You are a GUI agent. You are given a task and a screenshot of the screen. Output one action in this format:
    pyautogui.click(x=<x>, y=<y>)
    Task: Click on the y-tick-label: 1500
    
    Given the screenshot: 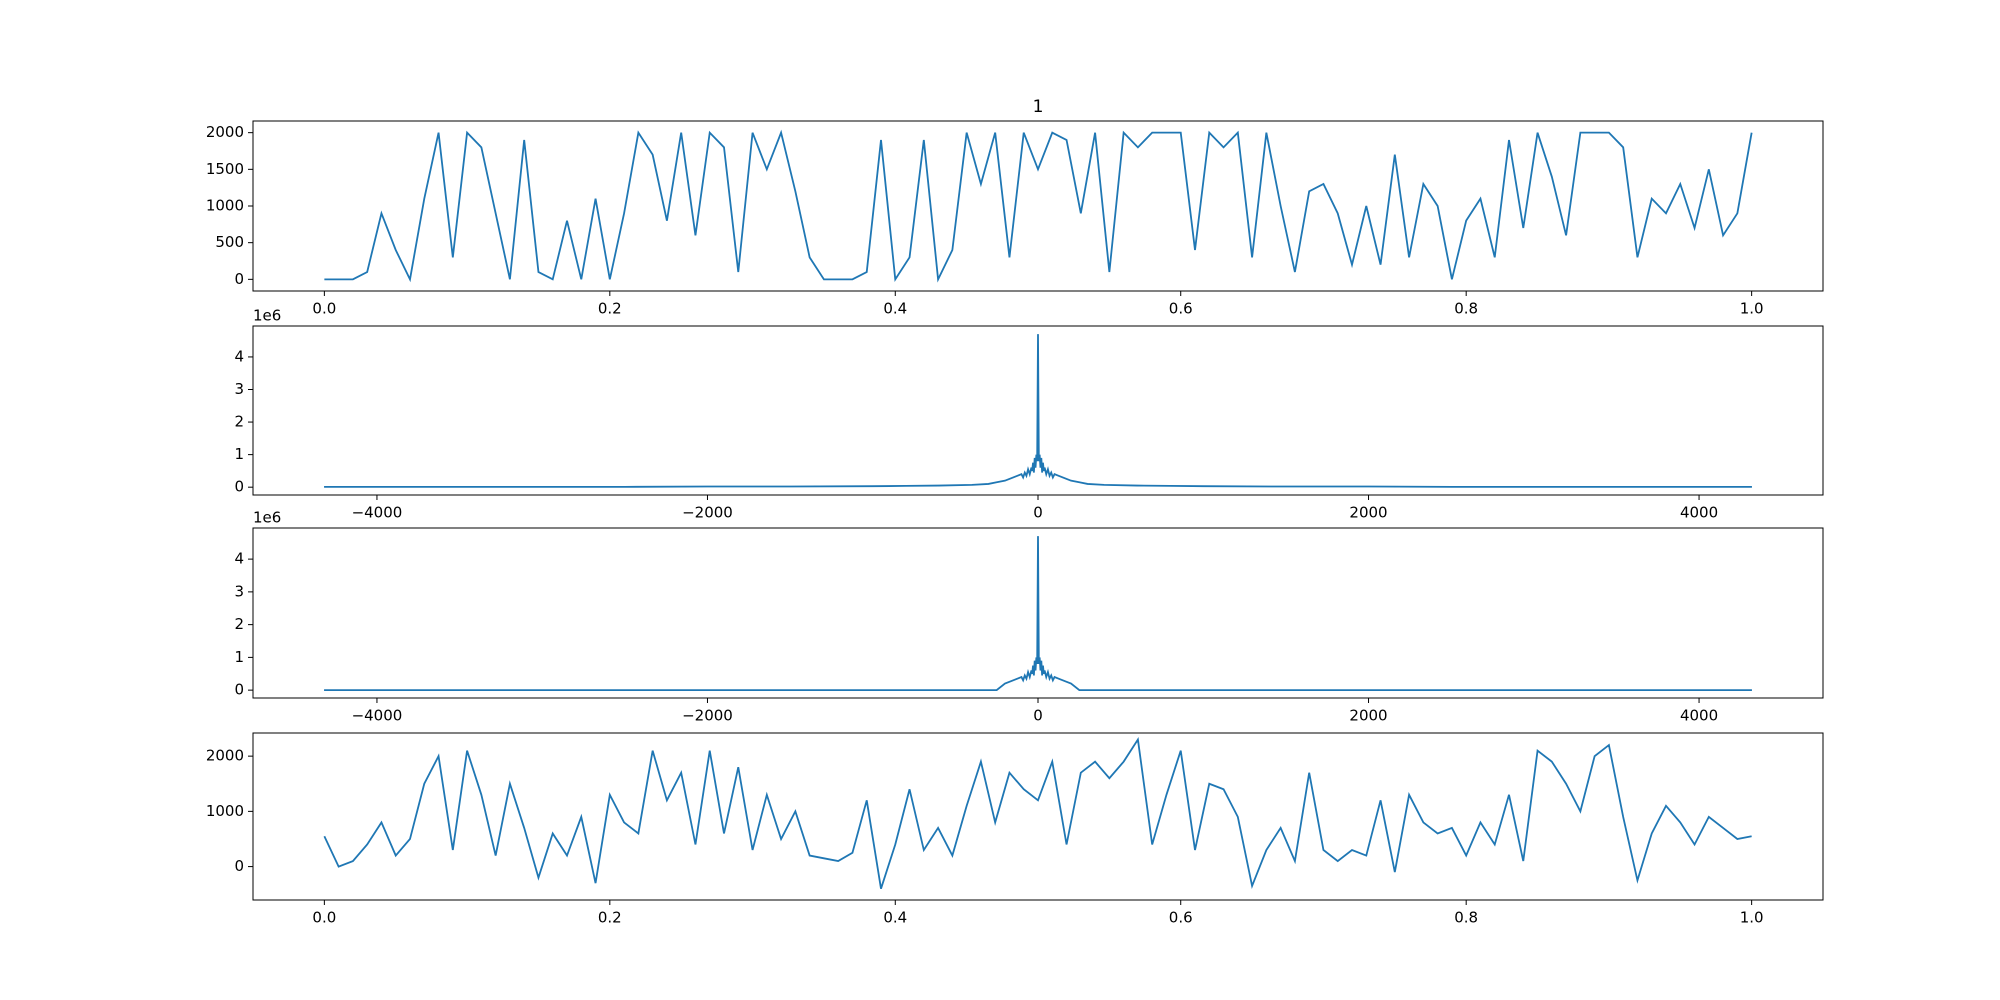 What is the action you would take?
    pyautogui.click(x=225, y=169)
    